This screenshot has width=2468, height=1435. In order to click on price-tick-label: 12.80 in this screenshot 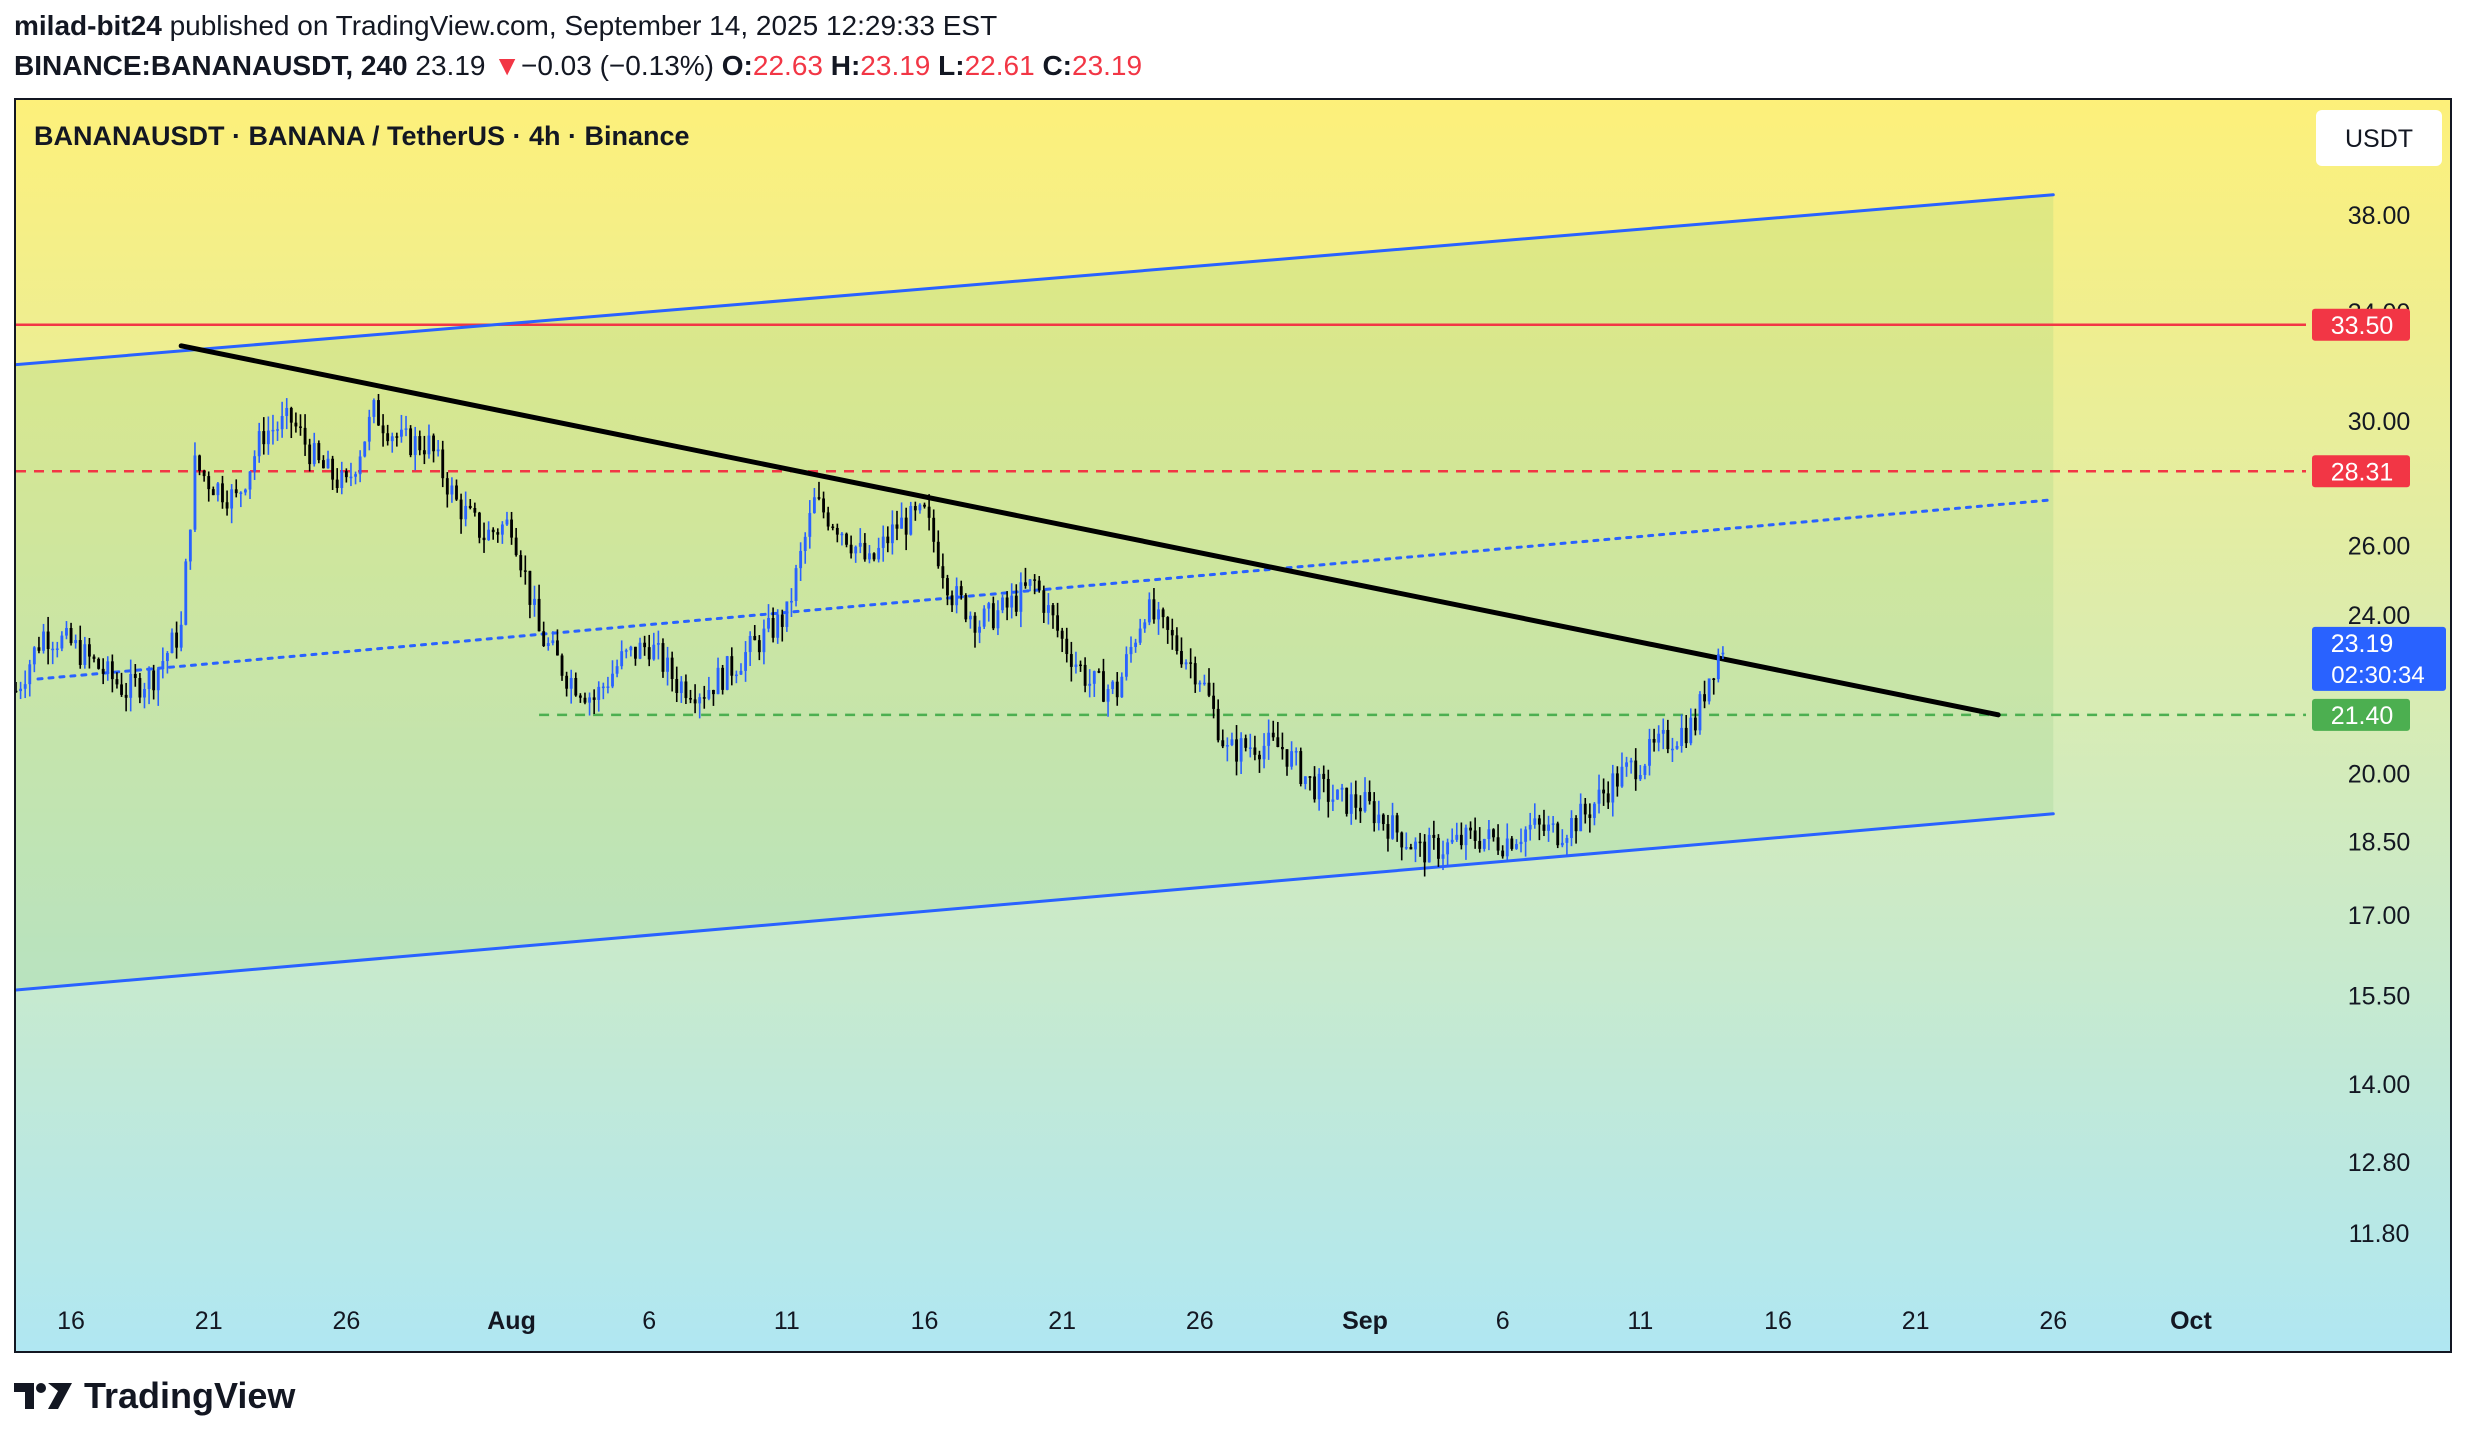, I will do `click(2379, 1163)`.